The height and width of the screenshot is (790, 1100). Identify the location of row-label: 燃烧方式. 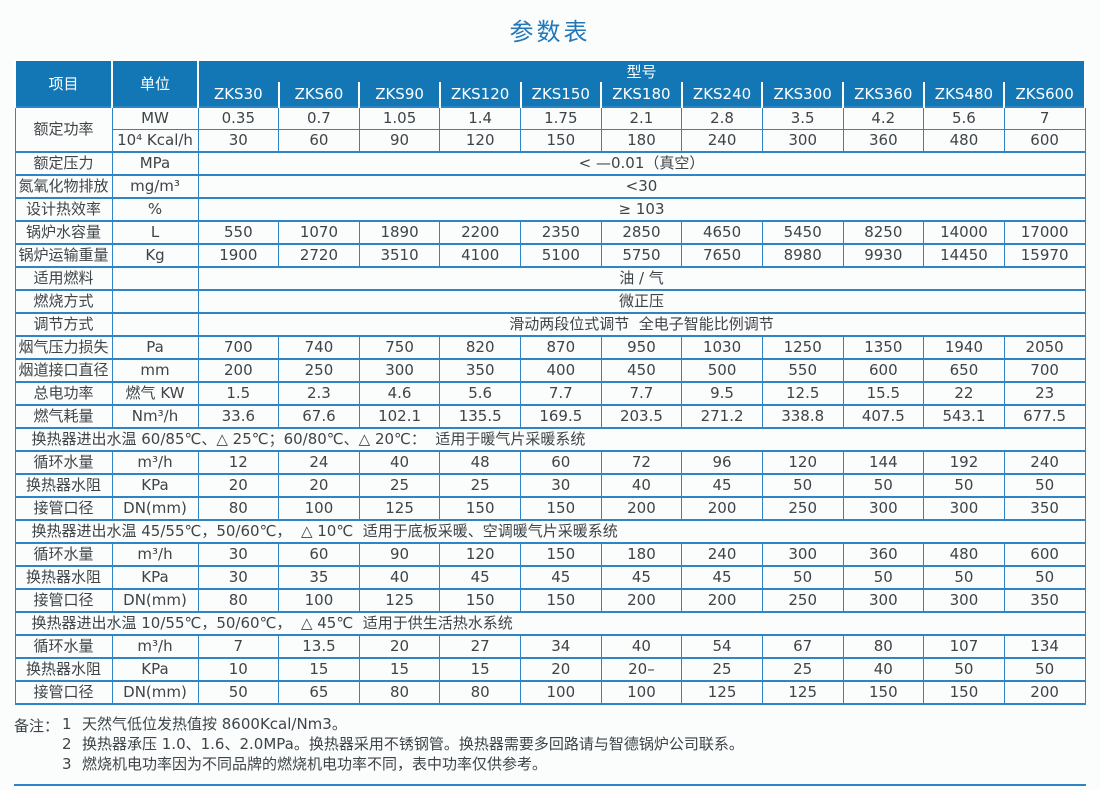
(63, 301).